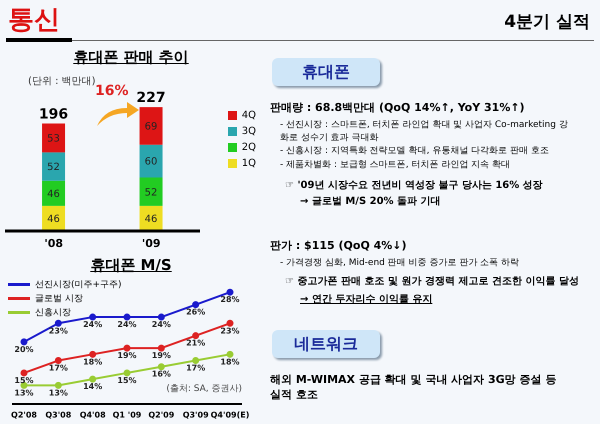 The height and width of the screenshot is (424, 600). What do you see at coordinates (395, 165) in the screenshot?
I see `text: - 제품차별화 : 보급형 스마트폰, 터치폰 라인업 지속 확대` at bounding box center [395, 165].